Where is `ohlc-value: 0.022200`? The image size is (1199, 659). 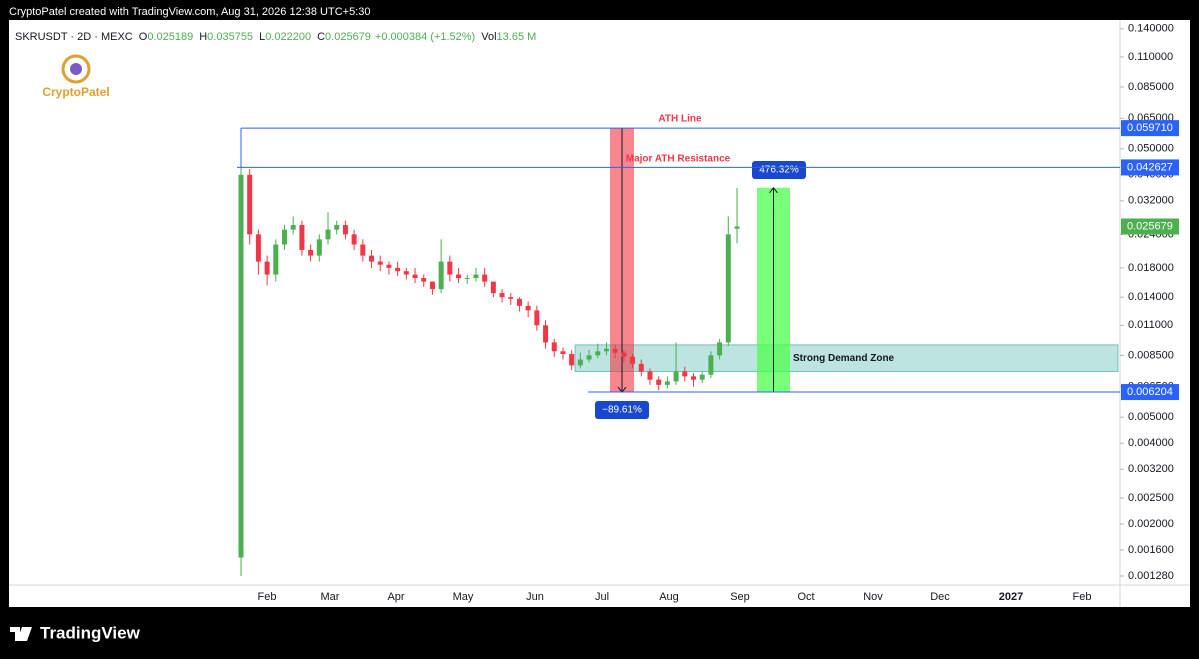 ohlc-value: 0.022200 is located at coordinates (288, 37).